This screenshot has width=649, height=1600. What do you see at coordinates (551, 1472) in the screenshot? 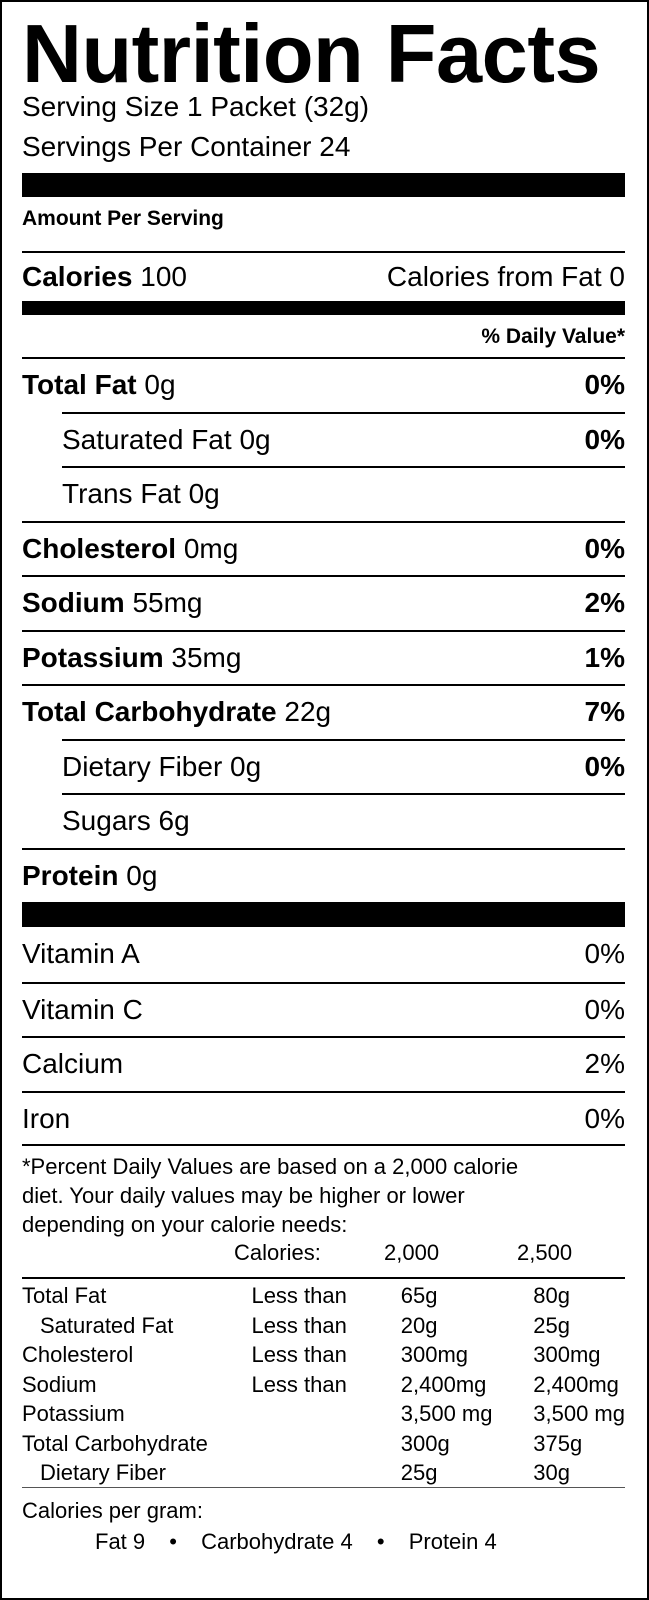
I see `reference-cell: 30g` at bounding box center [551, 1472].